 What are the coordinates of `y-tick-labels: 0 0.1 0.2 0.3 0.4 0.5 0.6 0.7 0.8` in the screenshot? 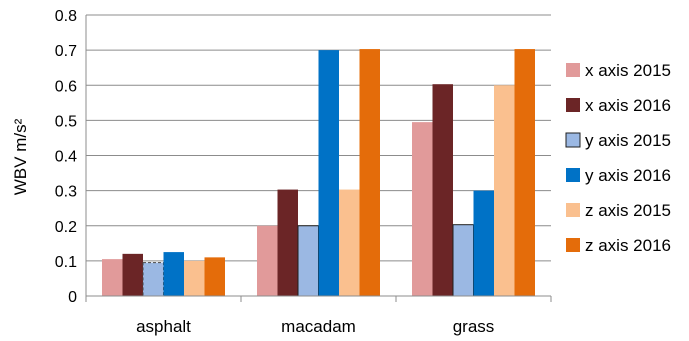 It's located at (66, 157).